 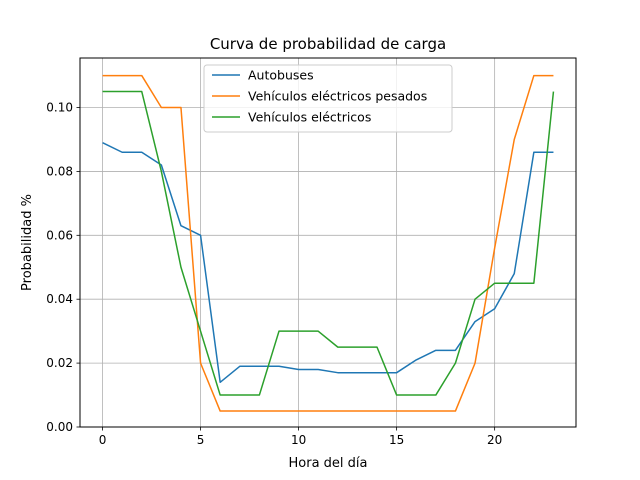 What do you see at coordinates (396, 440) in the screenshot?
I see `x-tick-label: 15` at bounding box center [396, 440].